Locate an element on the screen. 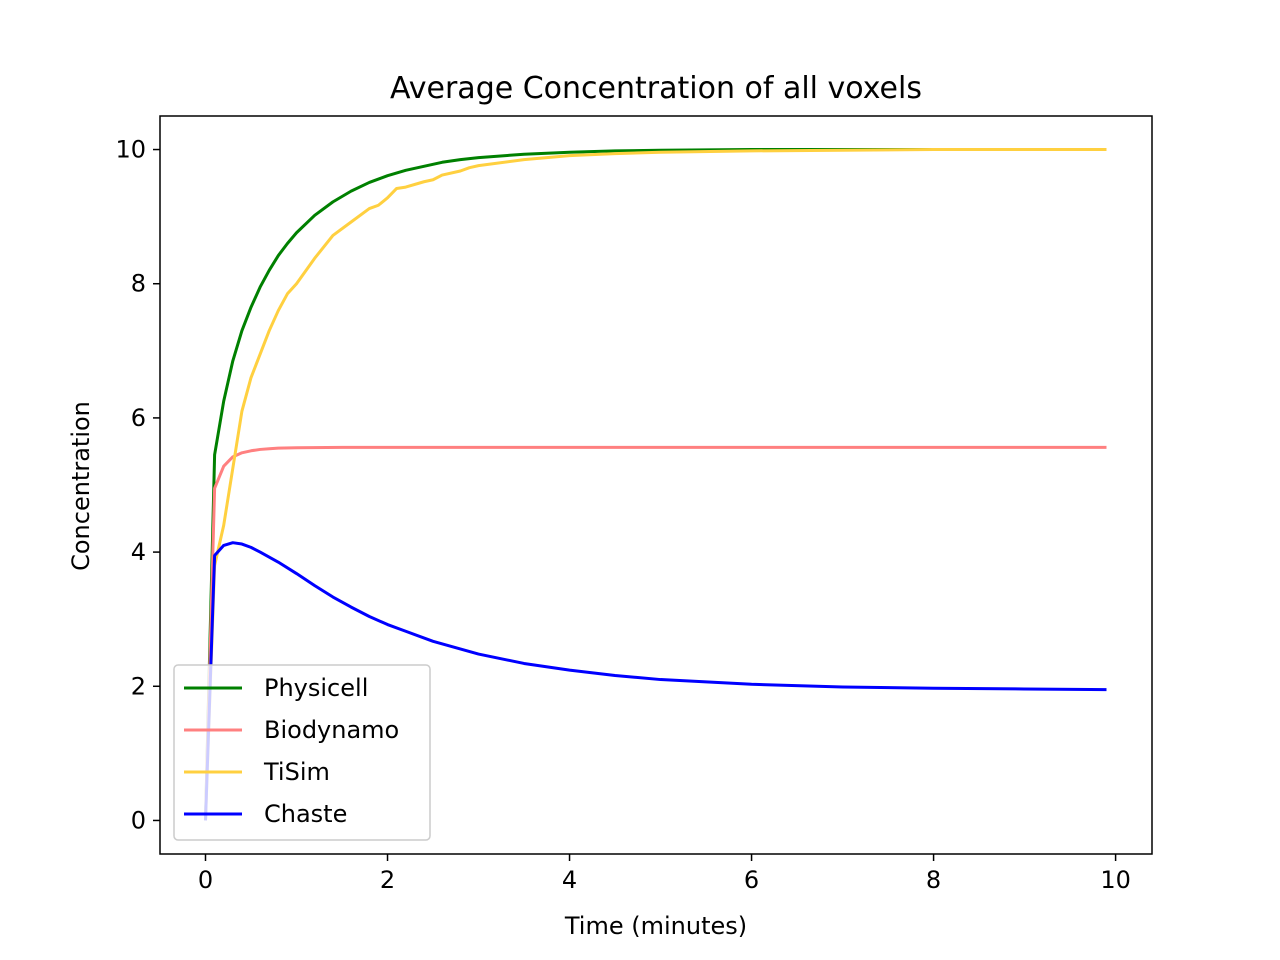 The width and height of the screenshot is (1280, 960). legend-label-physicell: Physicell is located at coordinates (316, 688).